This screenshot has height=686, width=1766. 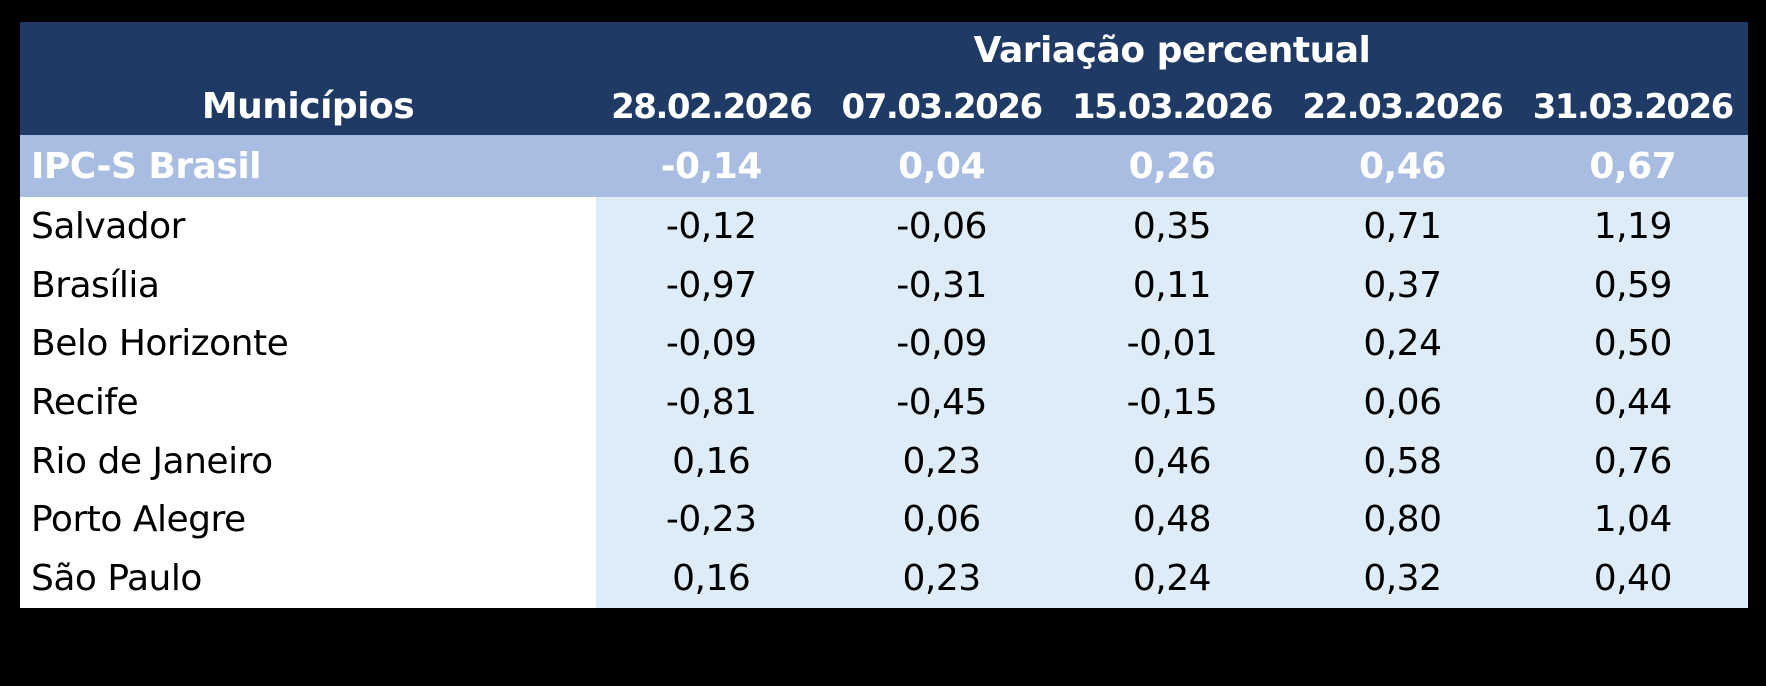 I want to click on cell-value: 0,35, so click(x=1172, y=226).